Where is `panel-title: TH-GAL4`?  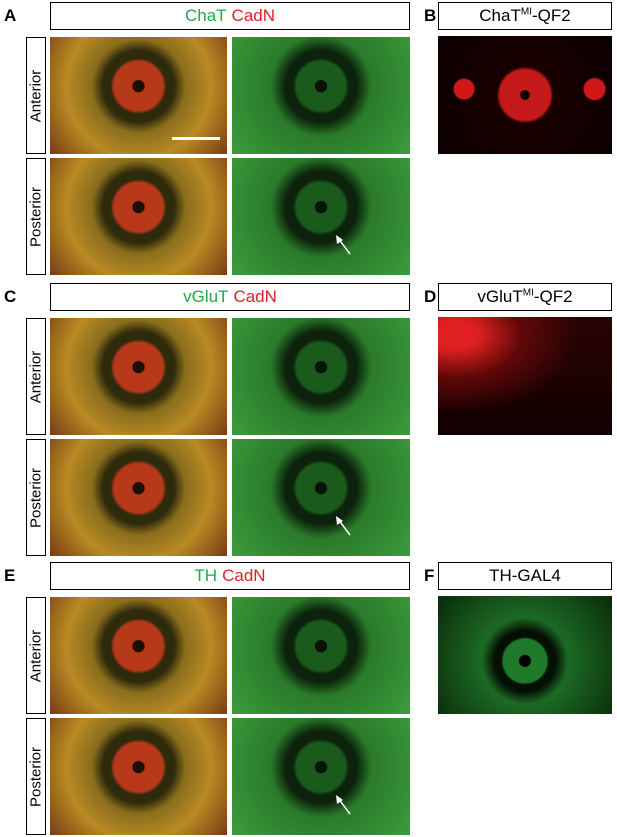 panel-title: TH-GAL4 is located at coordinates (525, 576).